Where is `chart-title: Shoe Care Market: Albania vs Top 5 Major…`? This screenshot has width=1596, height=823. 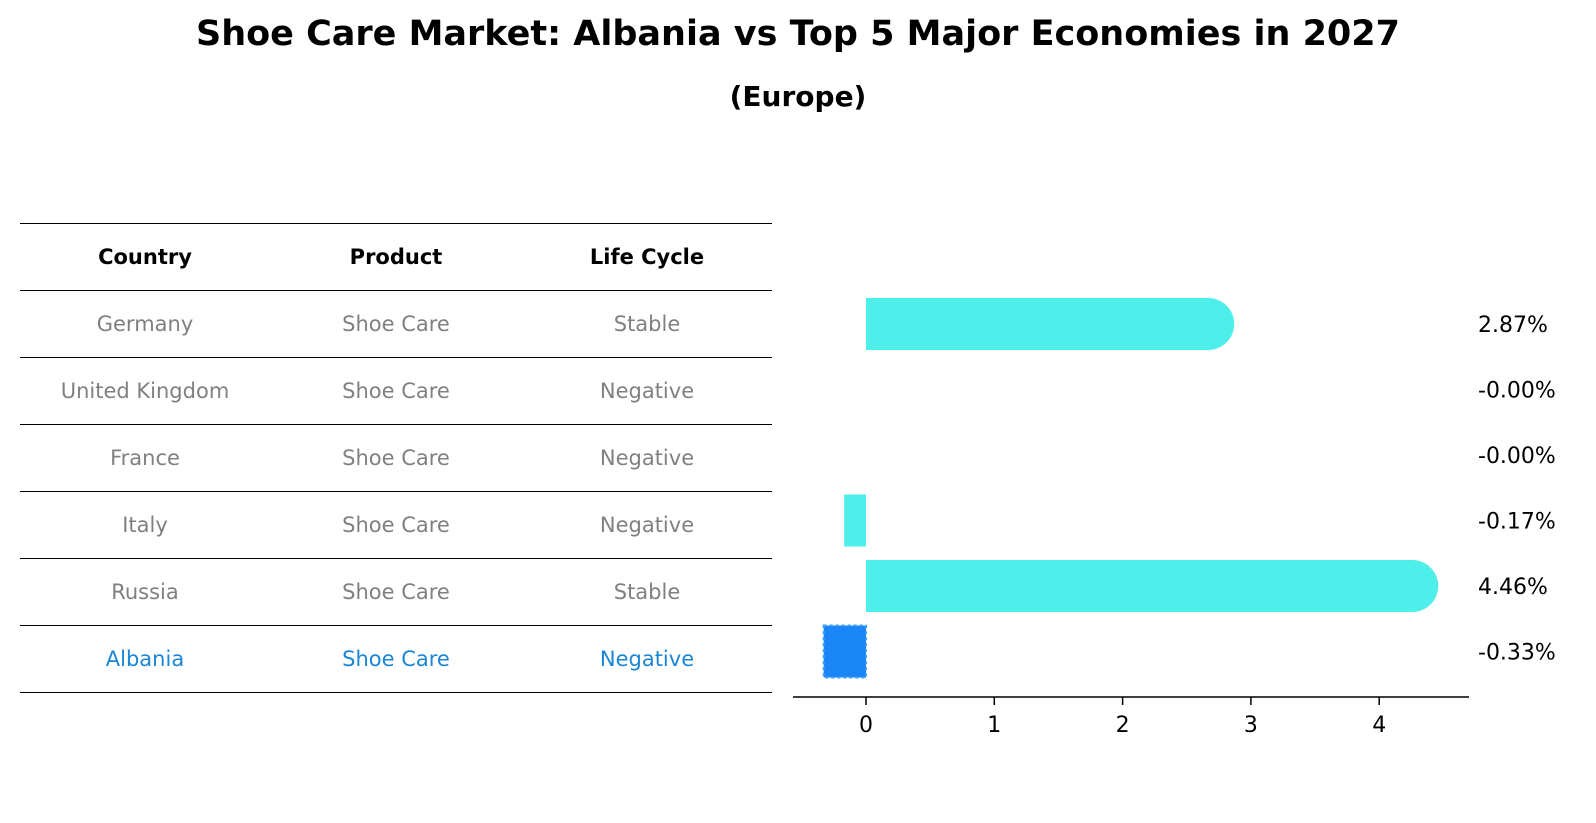
chart-title: Shoe Care Market: Albania vs Top 5 Major… is located at coordinates (798, 34).